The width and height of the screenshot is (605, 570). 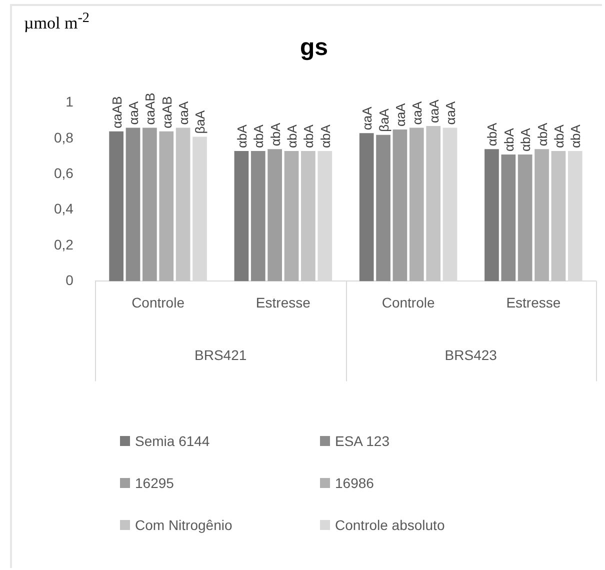 What do you see at coordinates (354, 483) in the screenshot?
I see `legend-label: 16986` at bounding box center [354, 483].